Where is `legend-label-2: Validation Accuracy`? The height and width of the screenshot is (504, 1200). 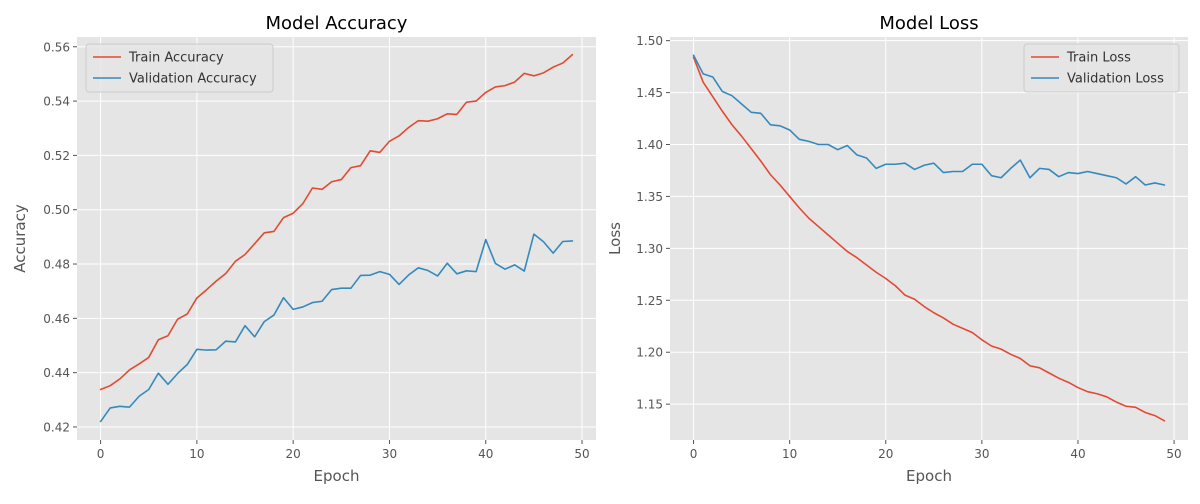 legend-label-2: Validation Accuracy is located at coordinates (193, 79).